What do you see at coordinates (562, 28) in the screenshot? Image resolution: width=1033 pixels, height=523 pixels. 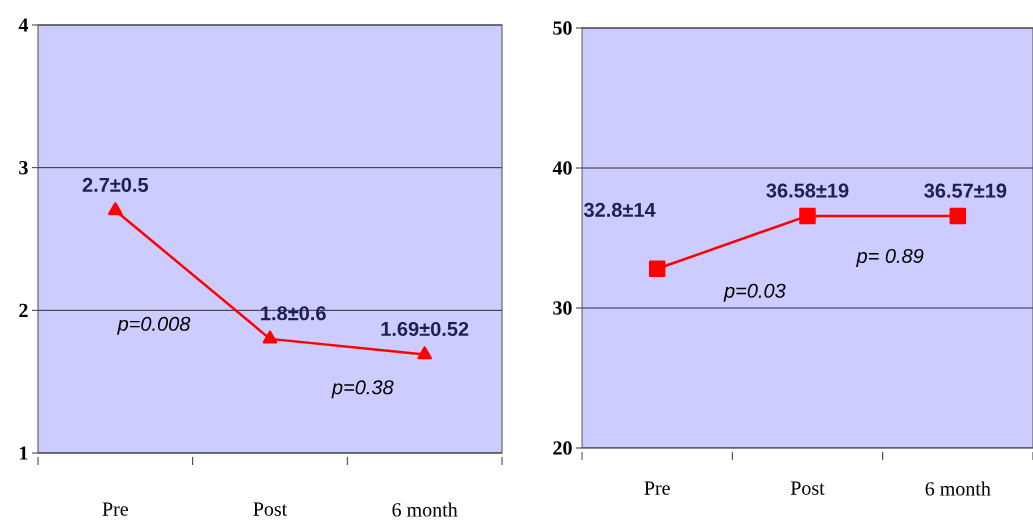 I see `y-tick-label: 50` at bounding box center [562, 28].